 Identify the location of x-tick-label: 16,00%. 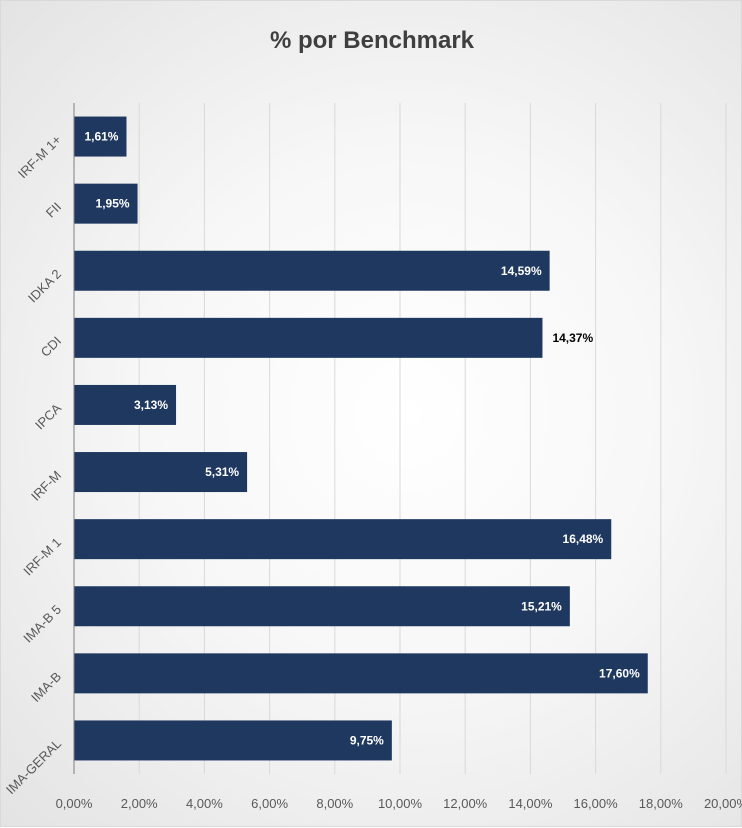
(596, 803).